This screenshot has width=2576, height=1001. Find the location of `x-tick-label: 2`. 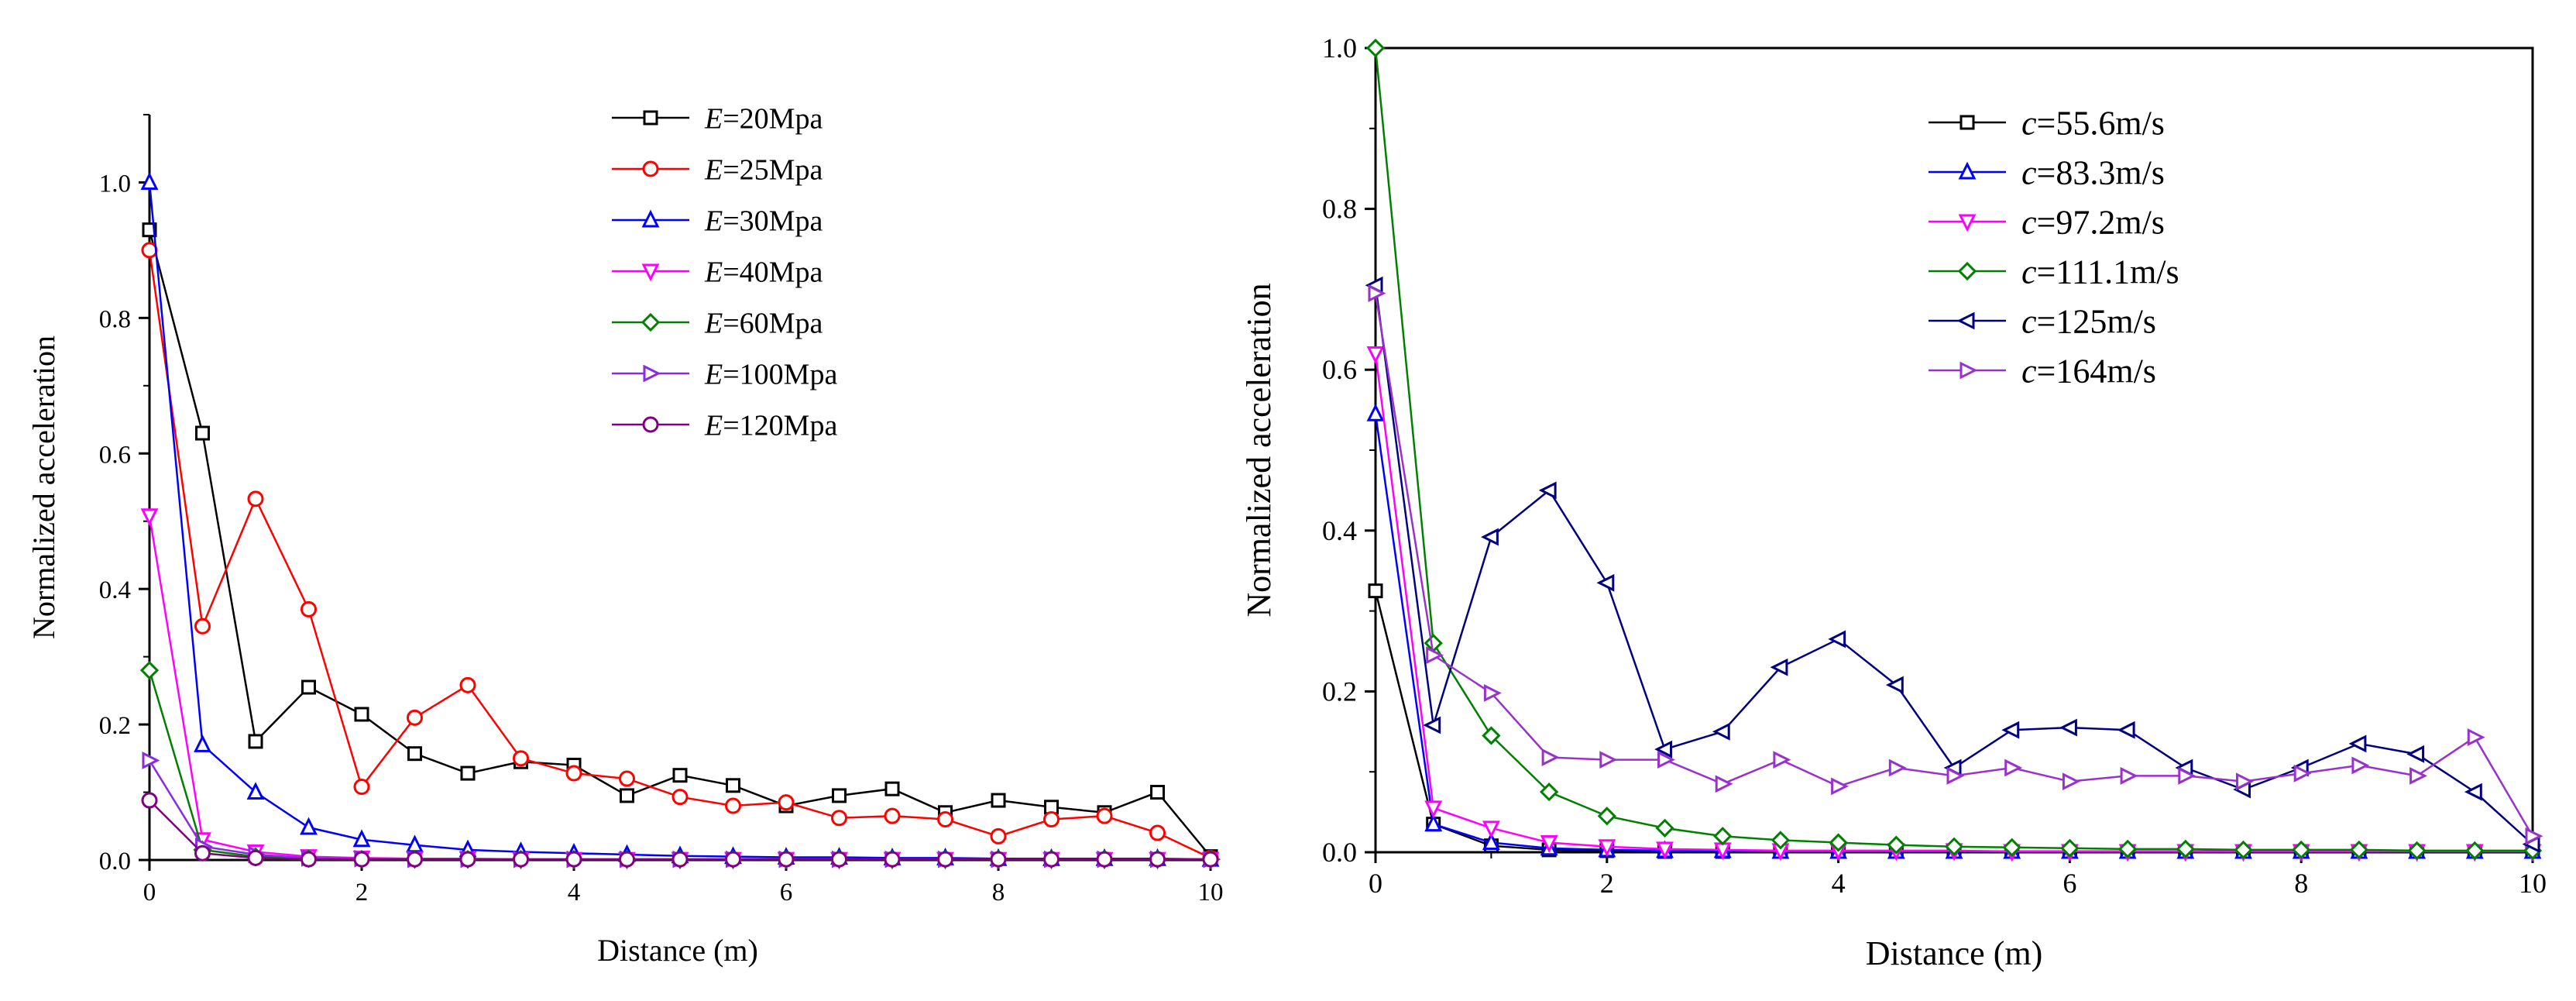

x-tick-label: 2 is located at coordinates (362, 892).